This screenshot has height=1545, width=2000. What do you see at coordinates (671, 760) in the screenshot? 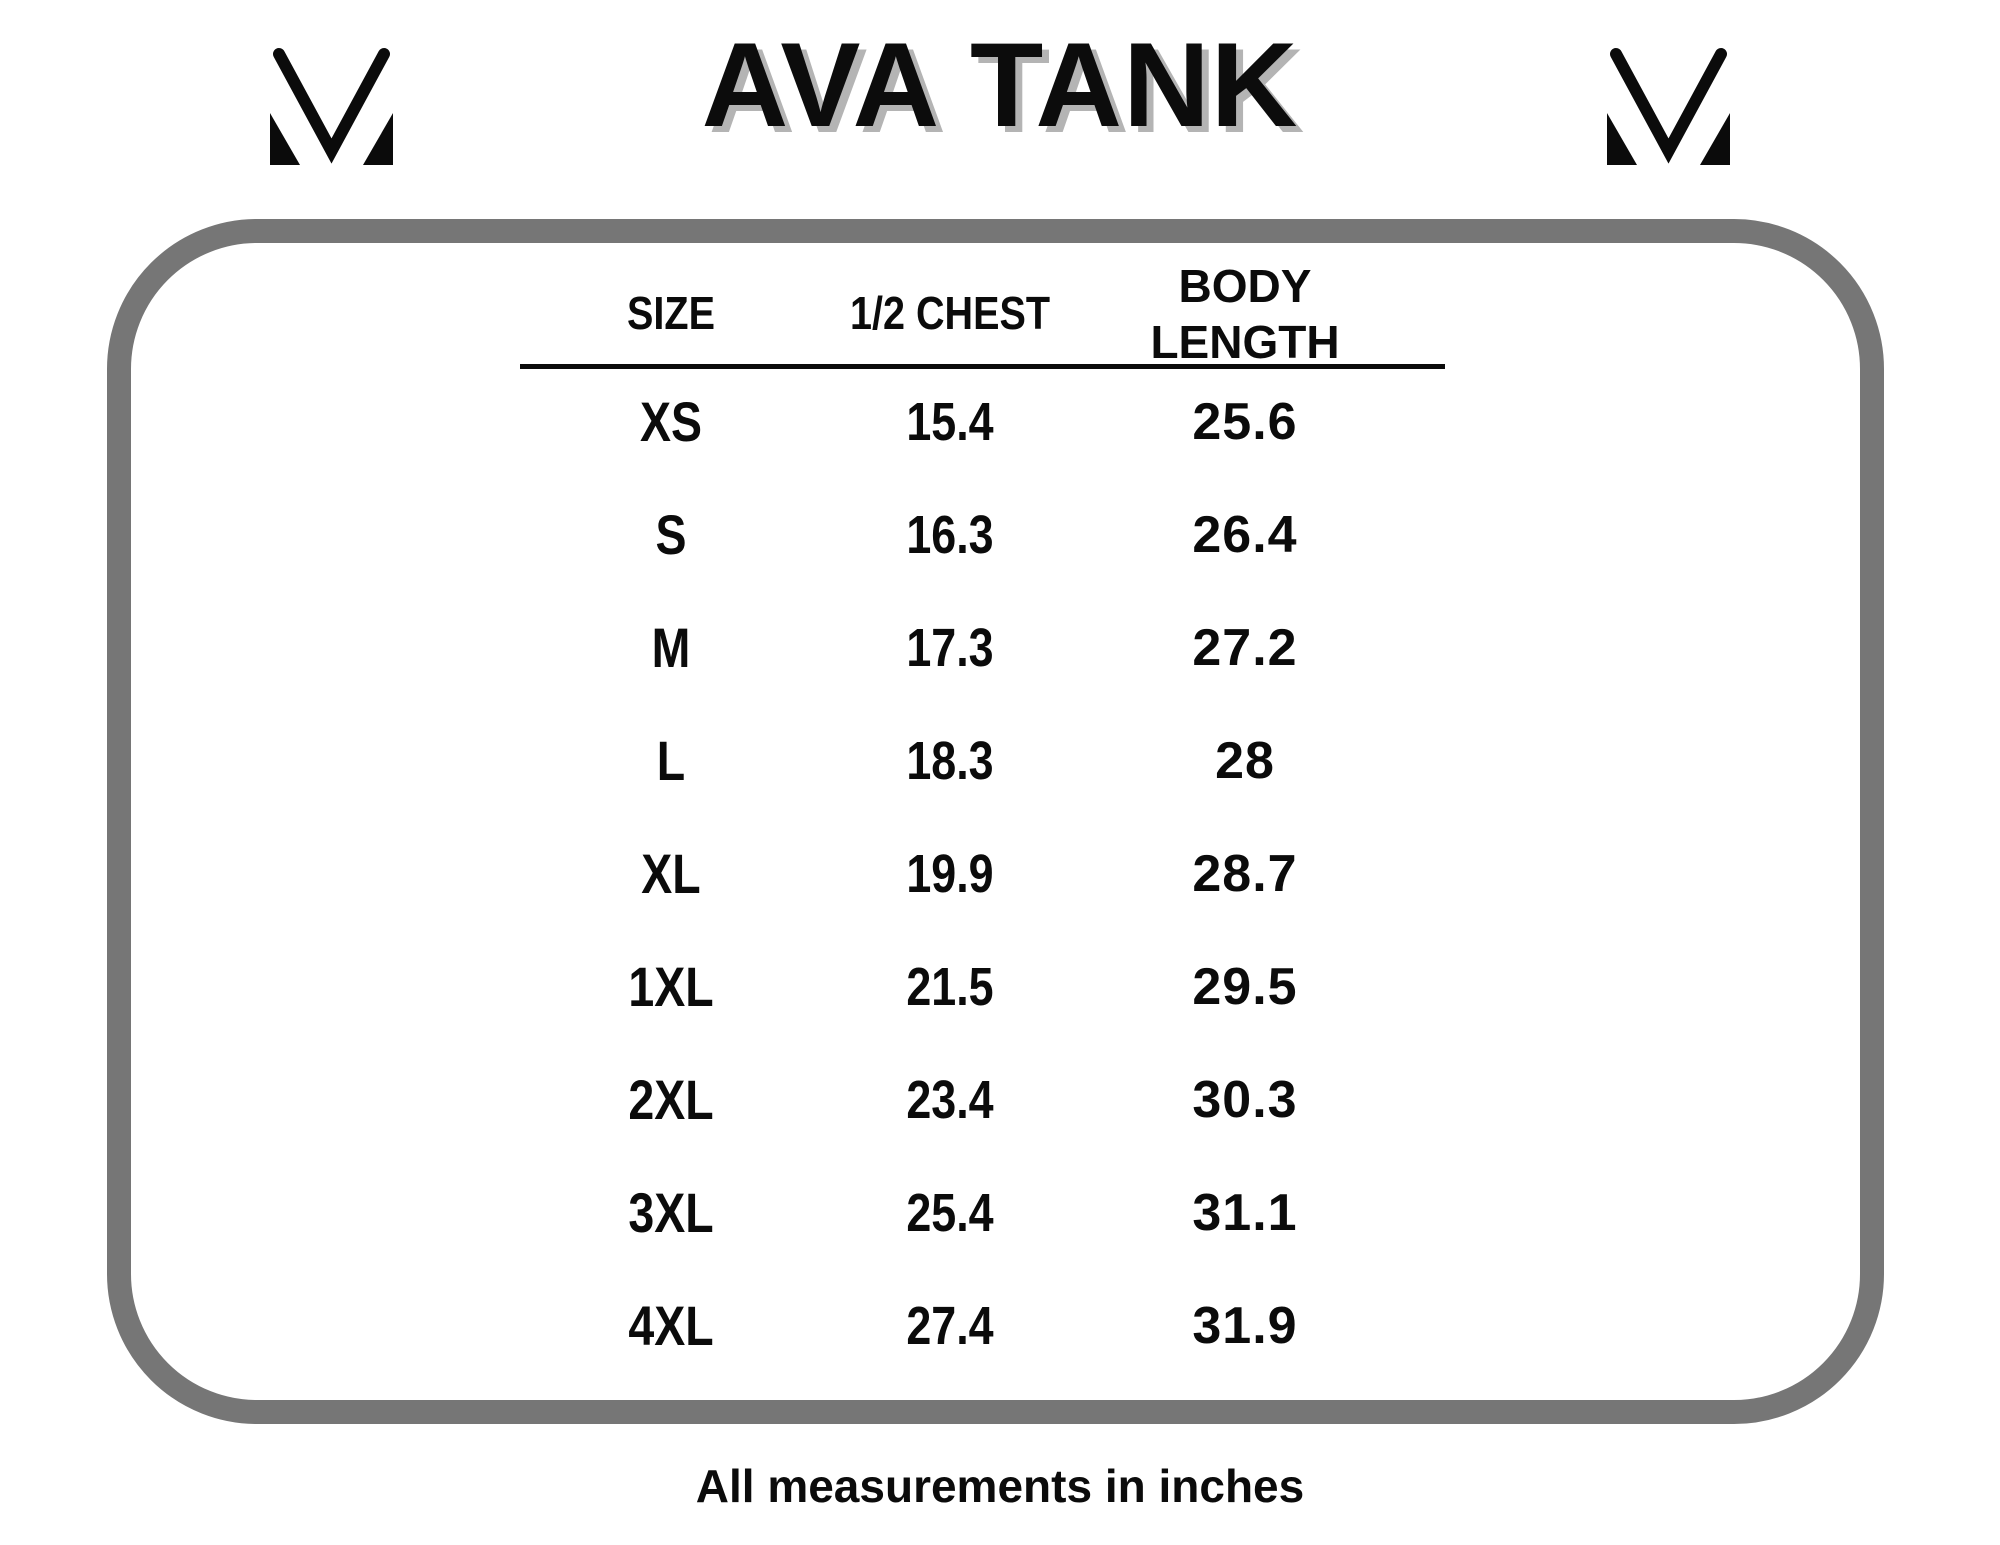
I see `size-label: L` at bounding box center [671, 760].